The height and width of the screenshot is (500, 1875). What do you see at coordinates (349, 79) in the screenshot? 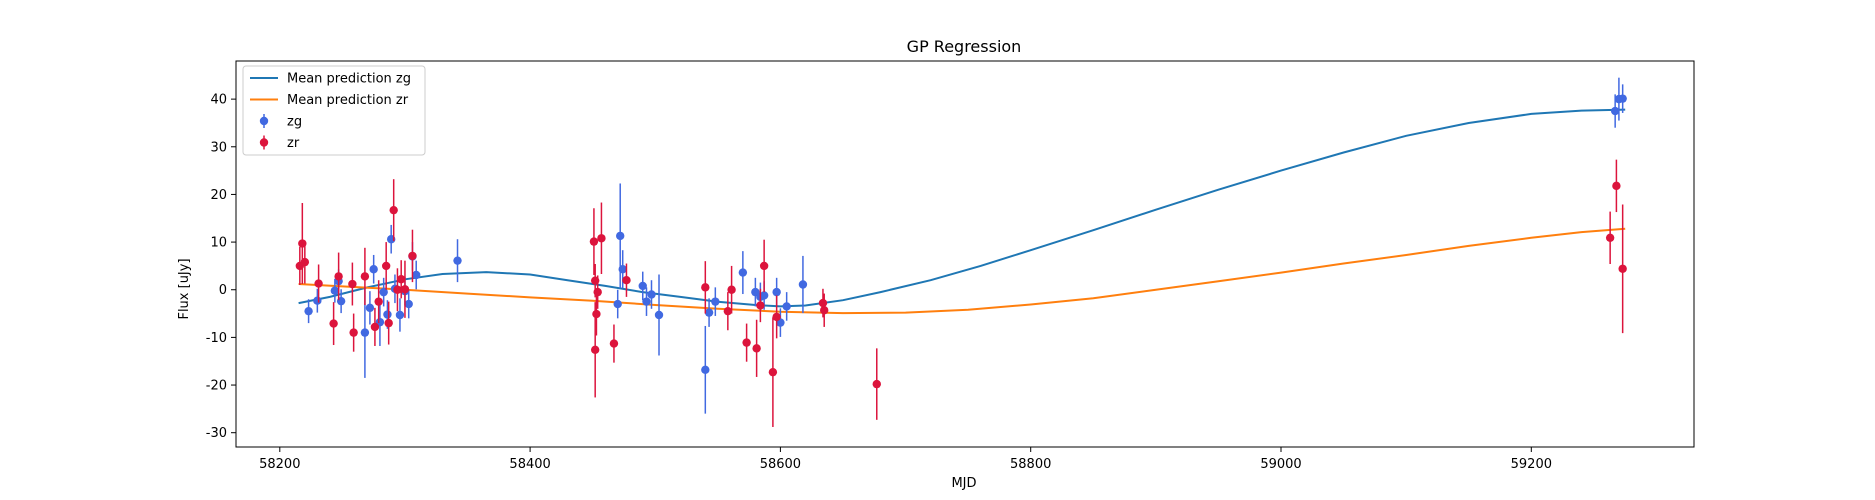
I see `legend-label-mean-prediction-zg: Mean prediction zg` at bounding box center [349, 79].